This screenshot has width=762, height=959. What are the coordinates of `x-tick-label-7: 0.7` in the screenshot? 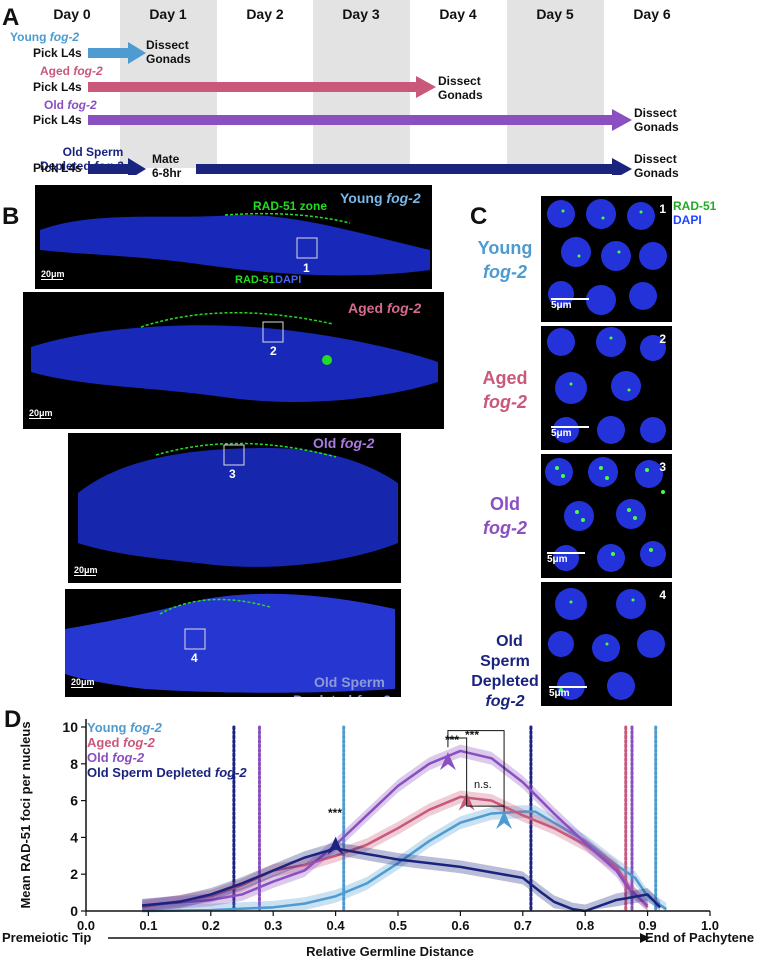 It's located at (523, 925).